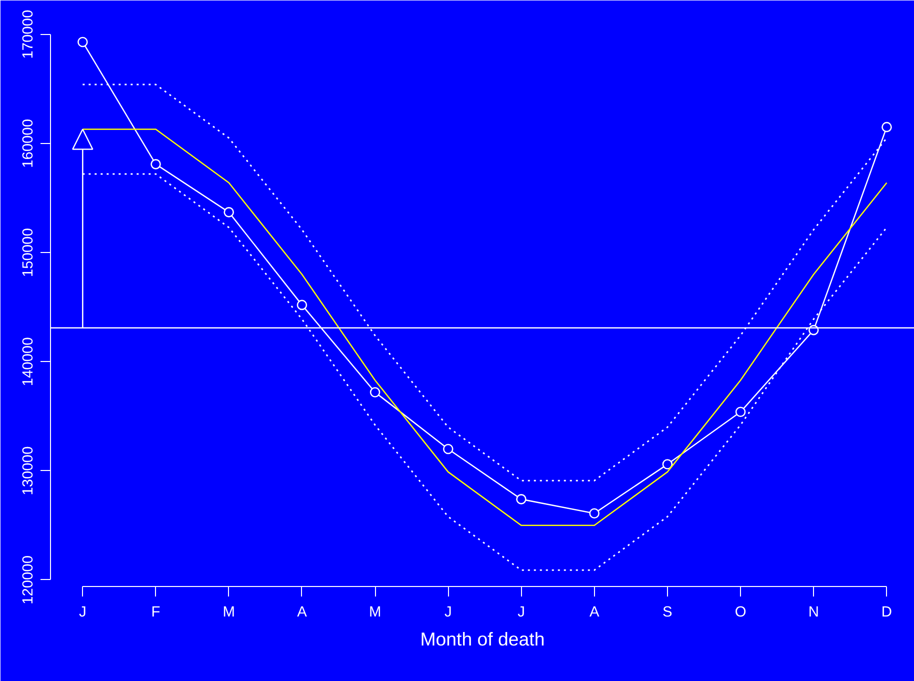  I want to click on y-tick-label: 150000, so click(28, 253).